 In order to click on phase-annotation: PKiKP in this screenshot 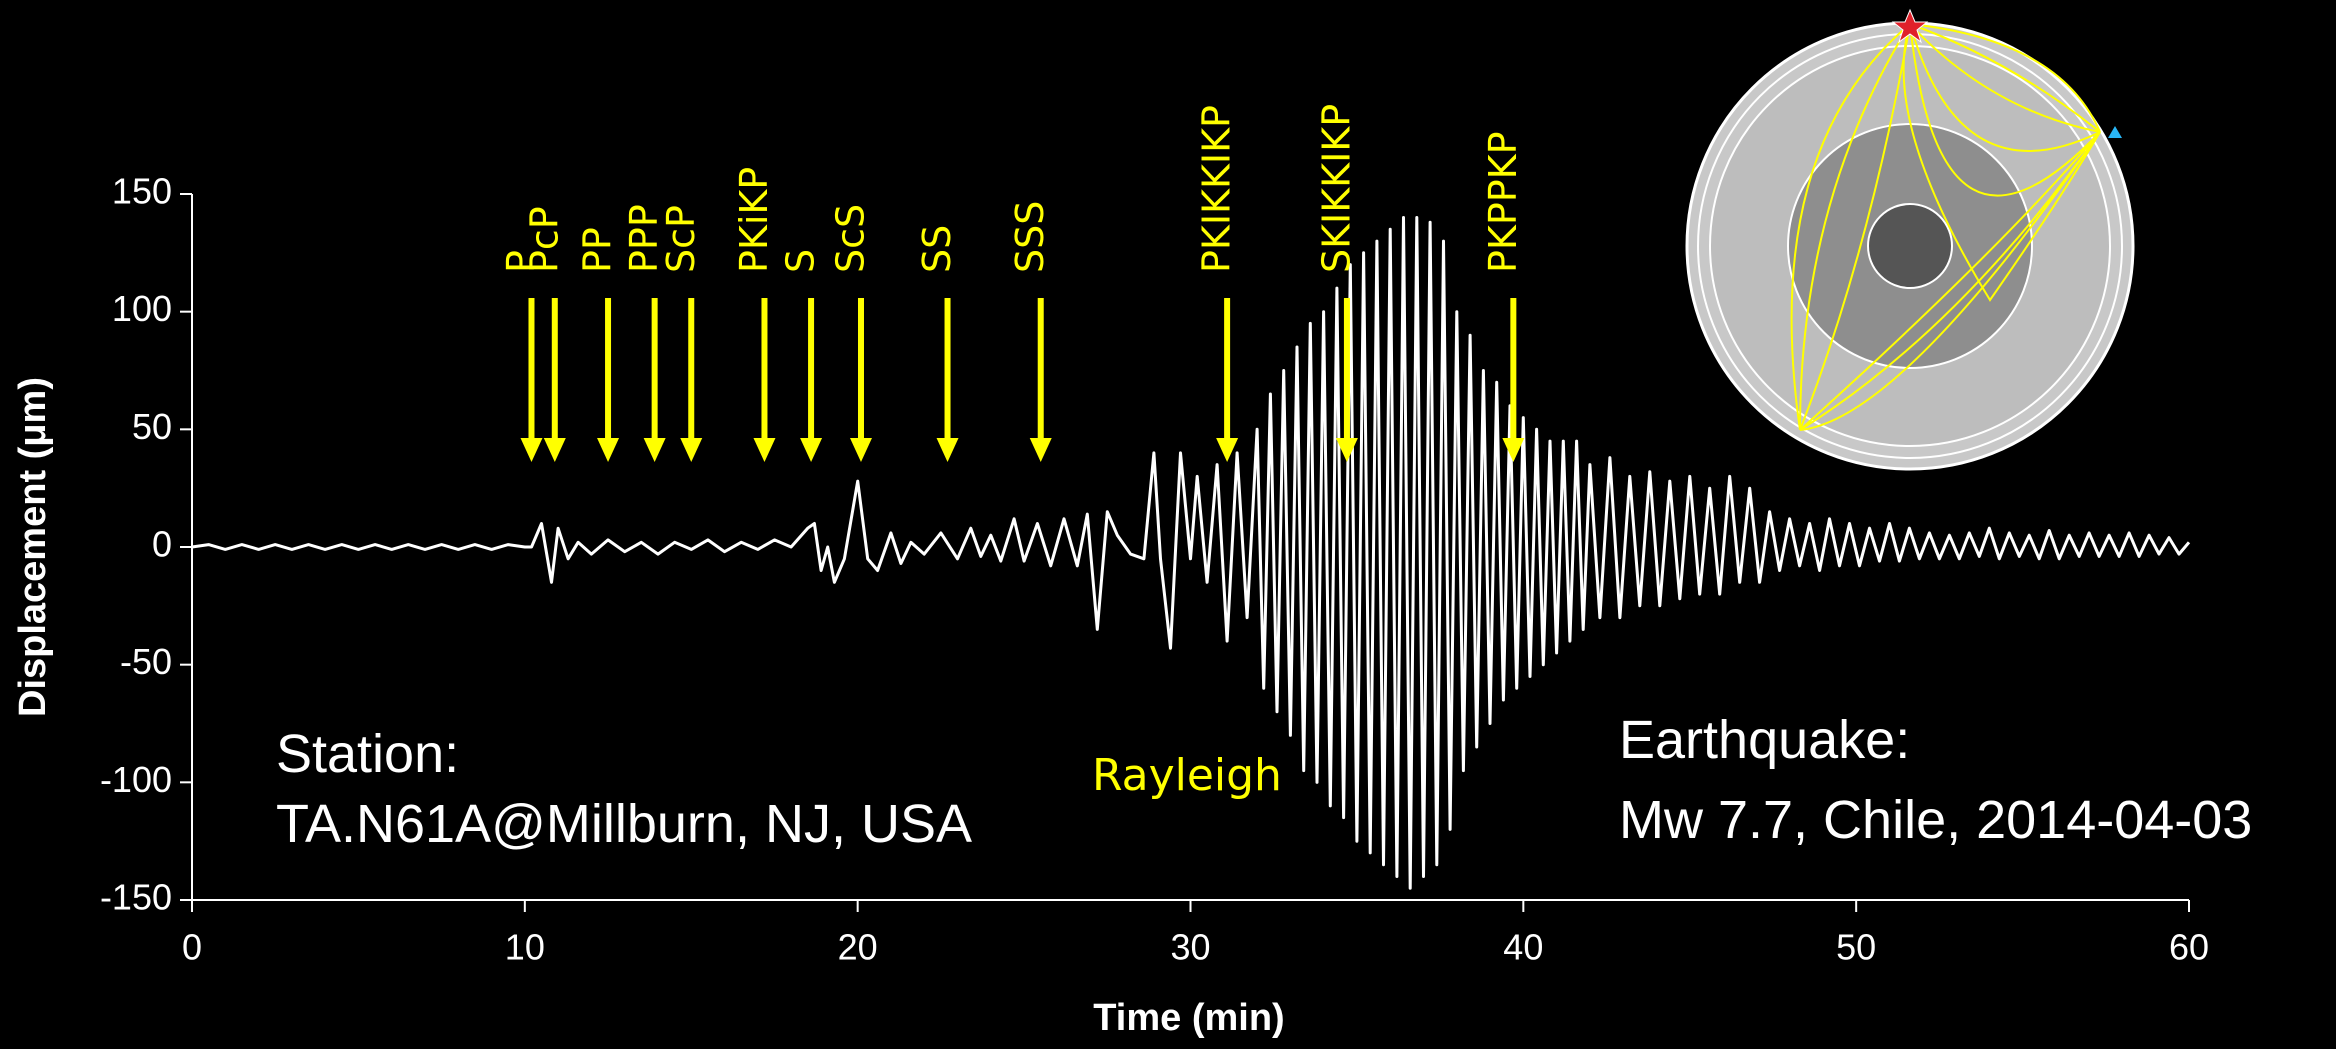, I will do `click(754, 314)`.